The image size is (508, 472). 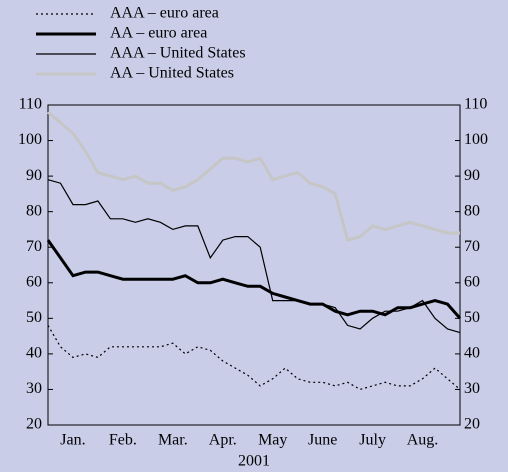 I want to click on legend-label: AA – United States, so click(x=172, y=73).